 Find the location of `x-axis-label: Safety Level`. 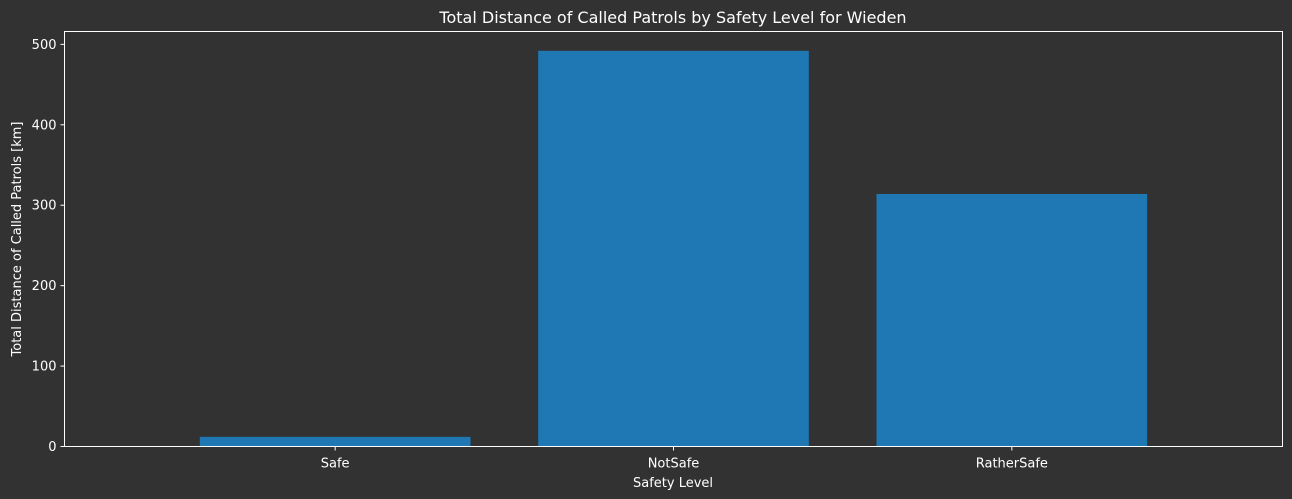

x-axis-label: Safety Level is located at coordinates (673, 483).